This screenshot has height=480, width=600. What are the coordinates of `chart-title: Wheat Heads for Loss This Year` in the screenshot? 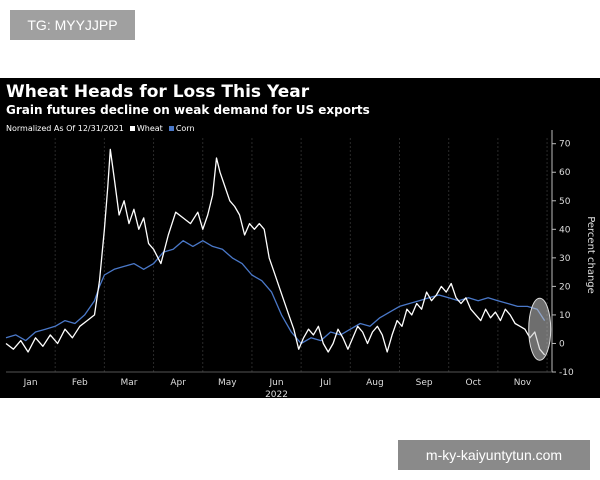 It's located at (158, 92).